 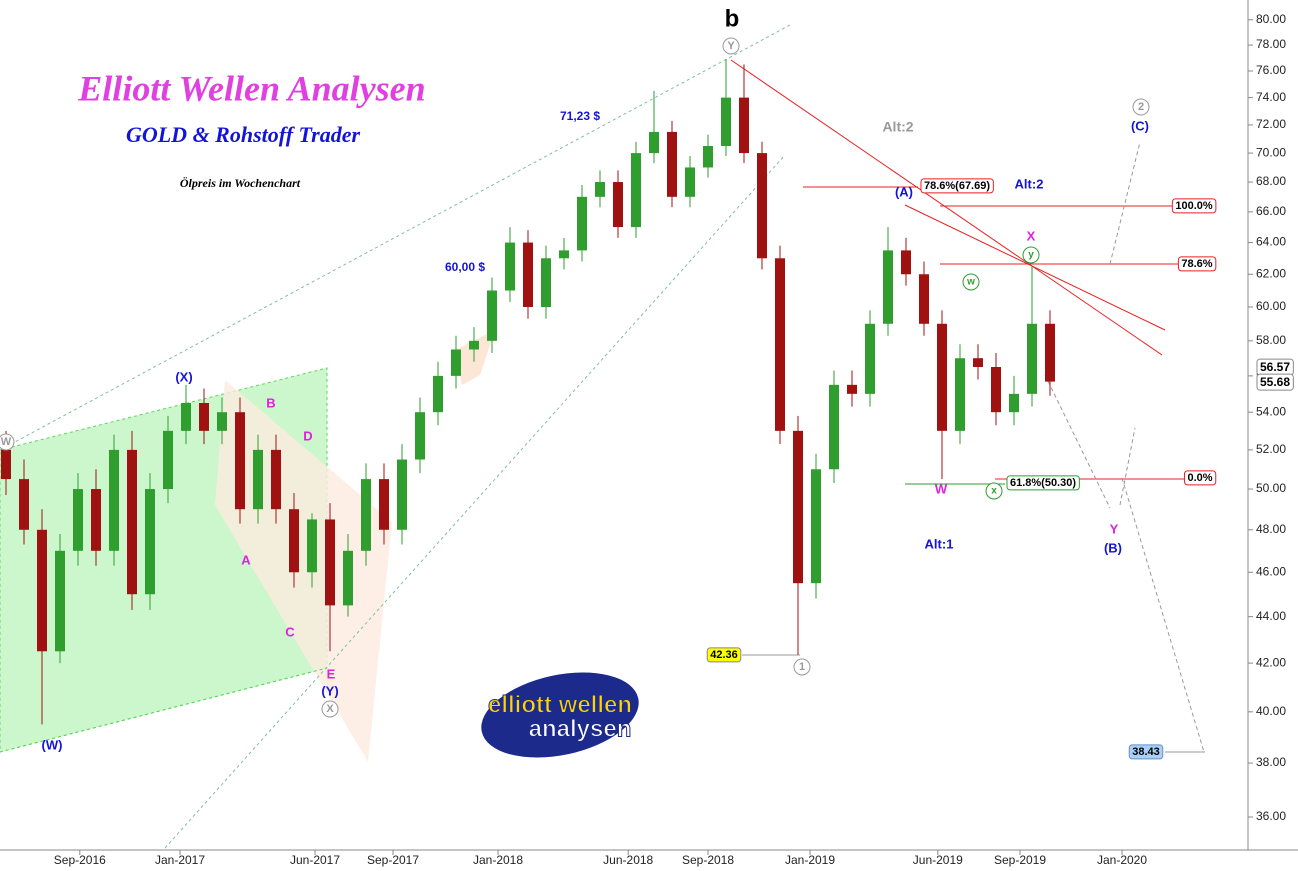 I want to click on annotation: w, so click(x=970, y=282).